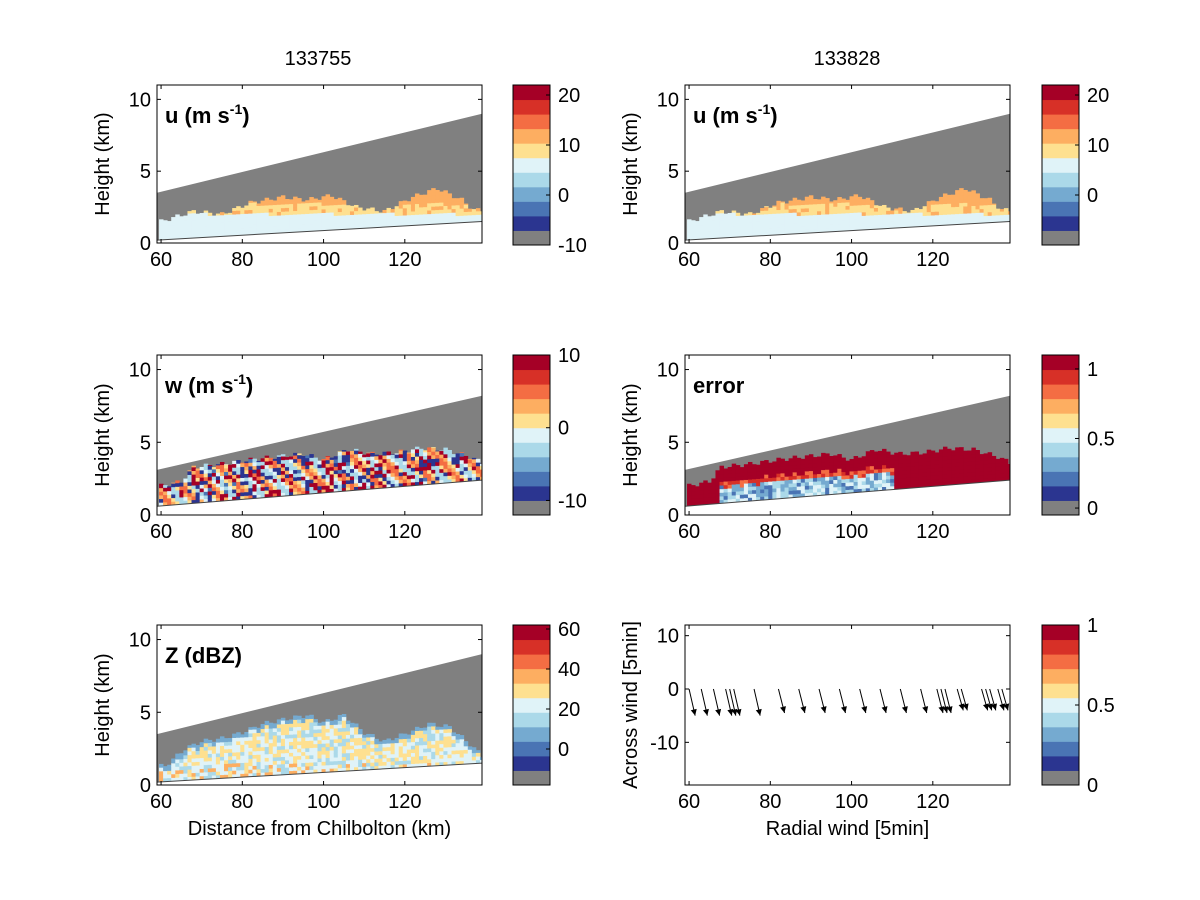 The height and width of the screenshot is (900, 1200). Describe the element at coordinates (531, 194) in the screenshot. I see `colorbar-swatch` at that location.